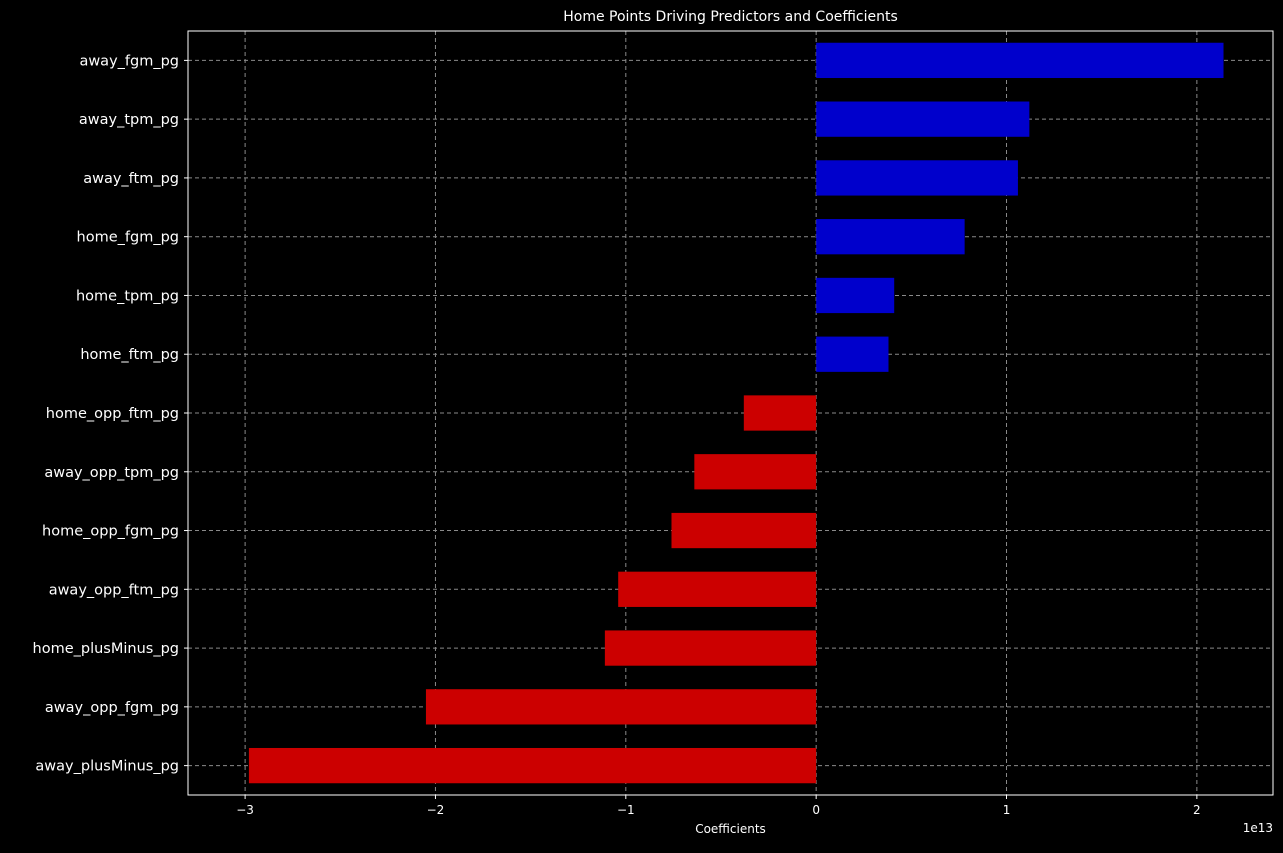 This screenshot has width=1283, height=853. I want to click on x-tick-label: −3, so click(245, 810).